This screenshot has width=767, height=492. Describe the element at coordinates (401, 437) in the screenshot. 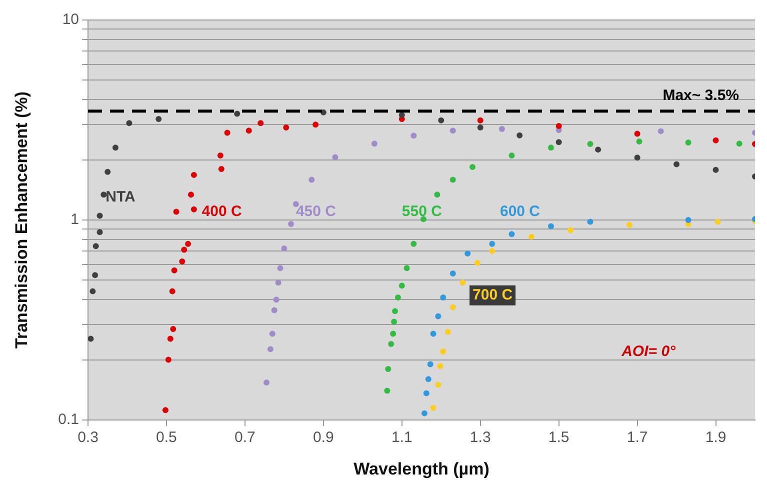

I see `x-tick-label: 1.1` at that location.